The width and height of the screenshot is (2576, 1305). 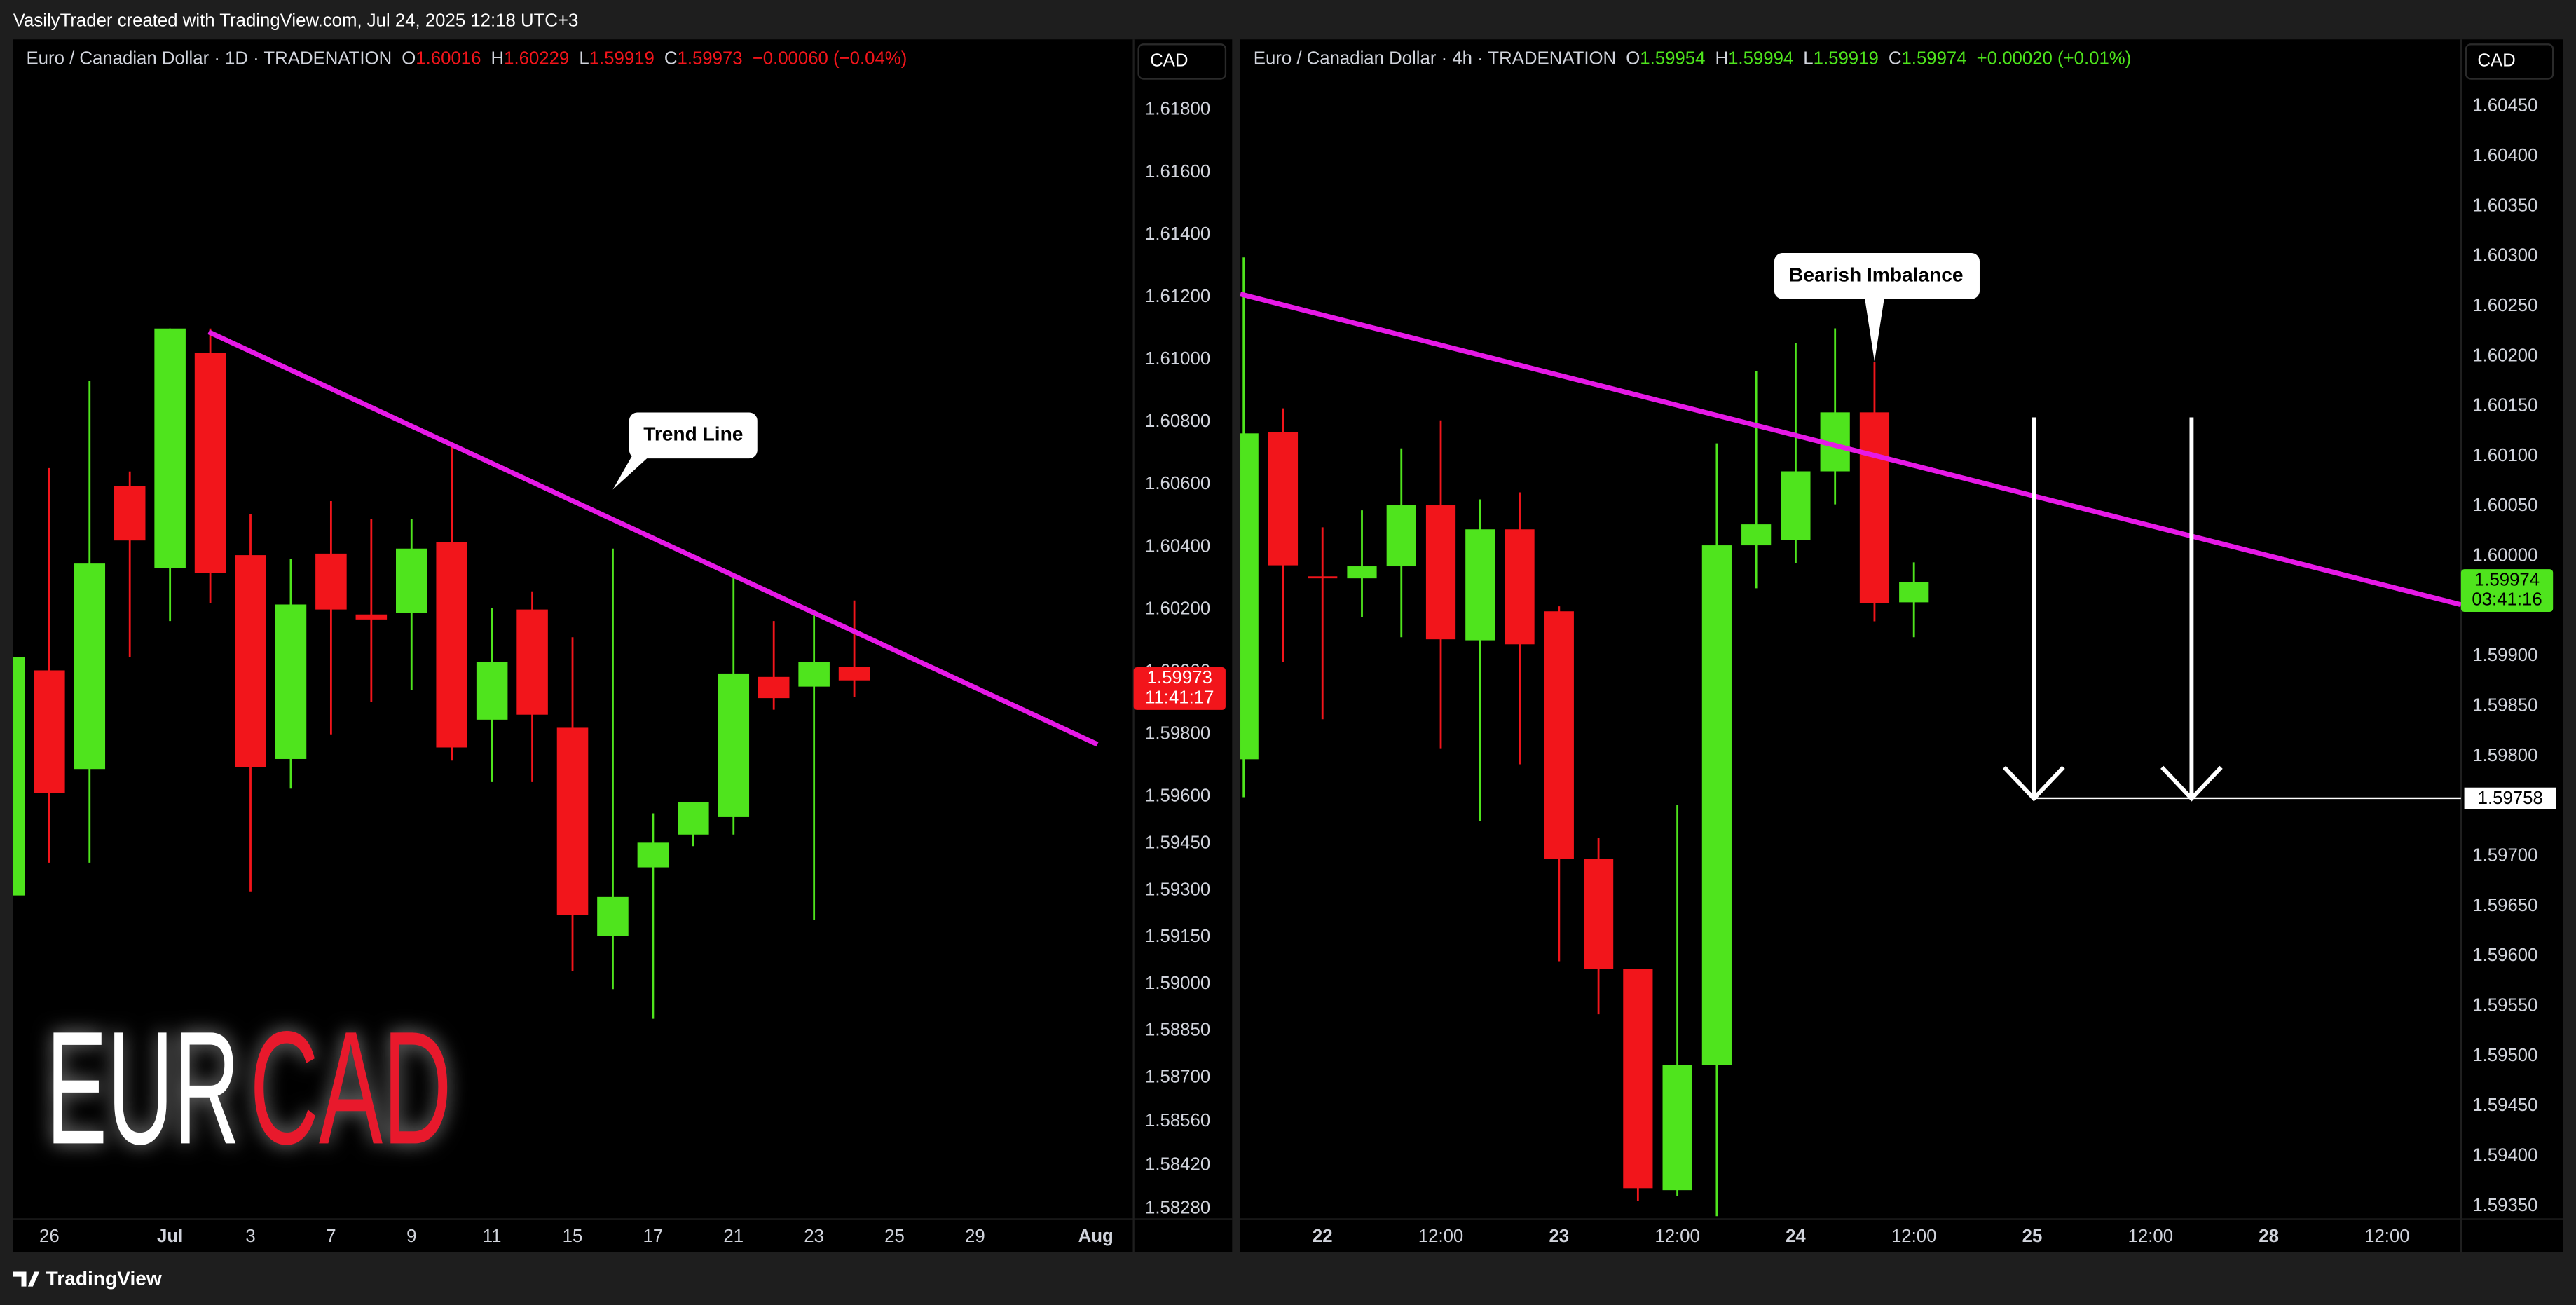 I want to click on y-tick-label: 1.61800, so click(x=1177, y=109).